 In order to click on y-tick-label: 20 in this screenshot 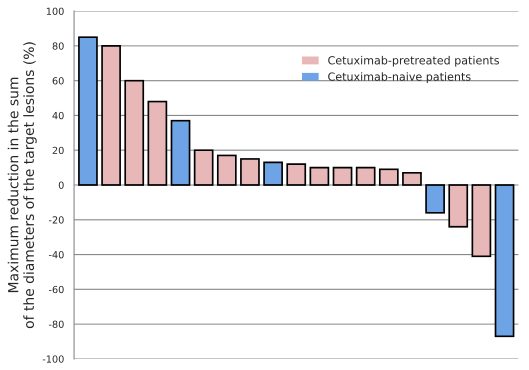, I will do `click(58, 150)`.